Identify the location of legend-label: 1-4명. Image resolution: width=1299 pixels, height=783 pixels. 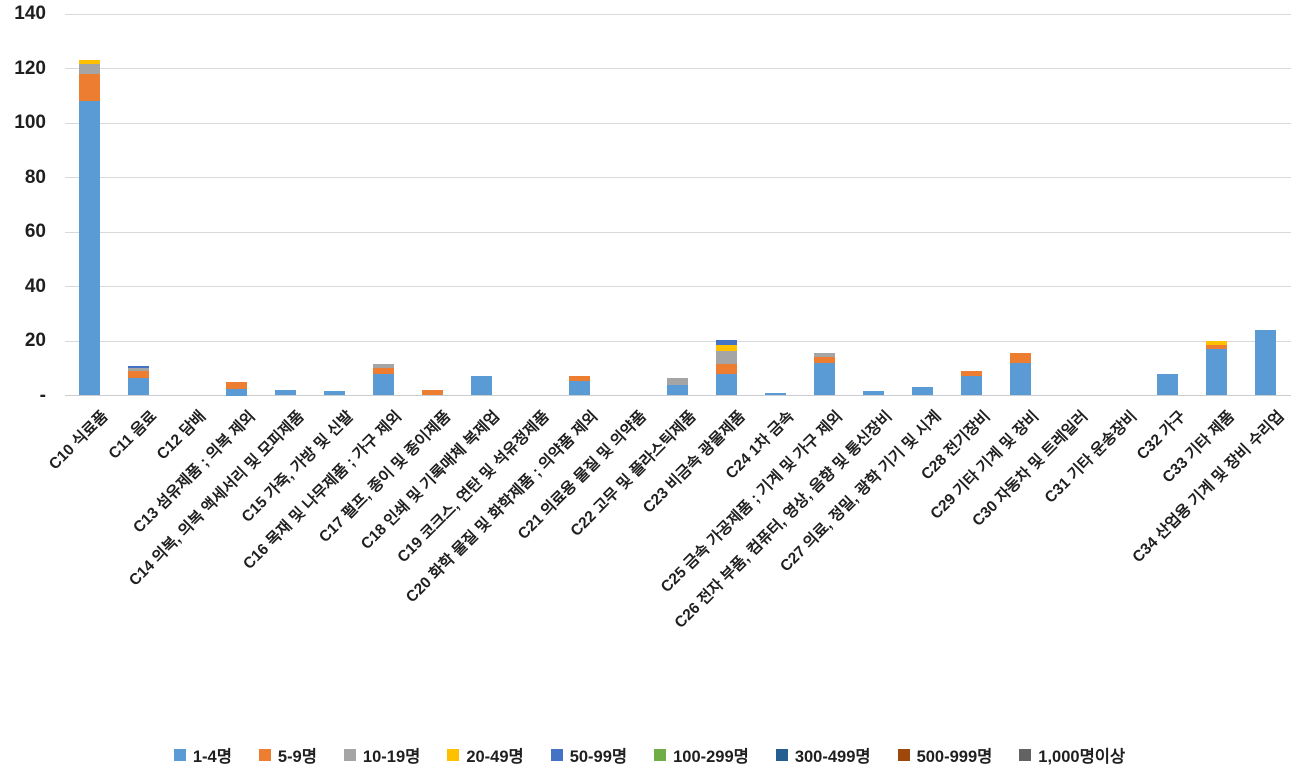
(212, 757).